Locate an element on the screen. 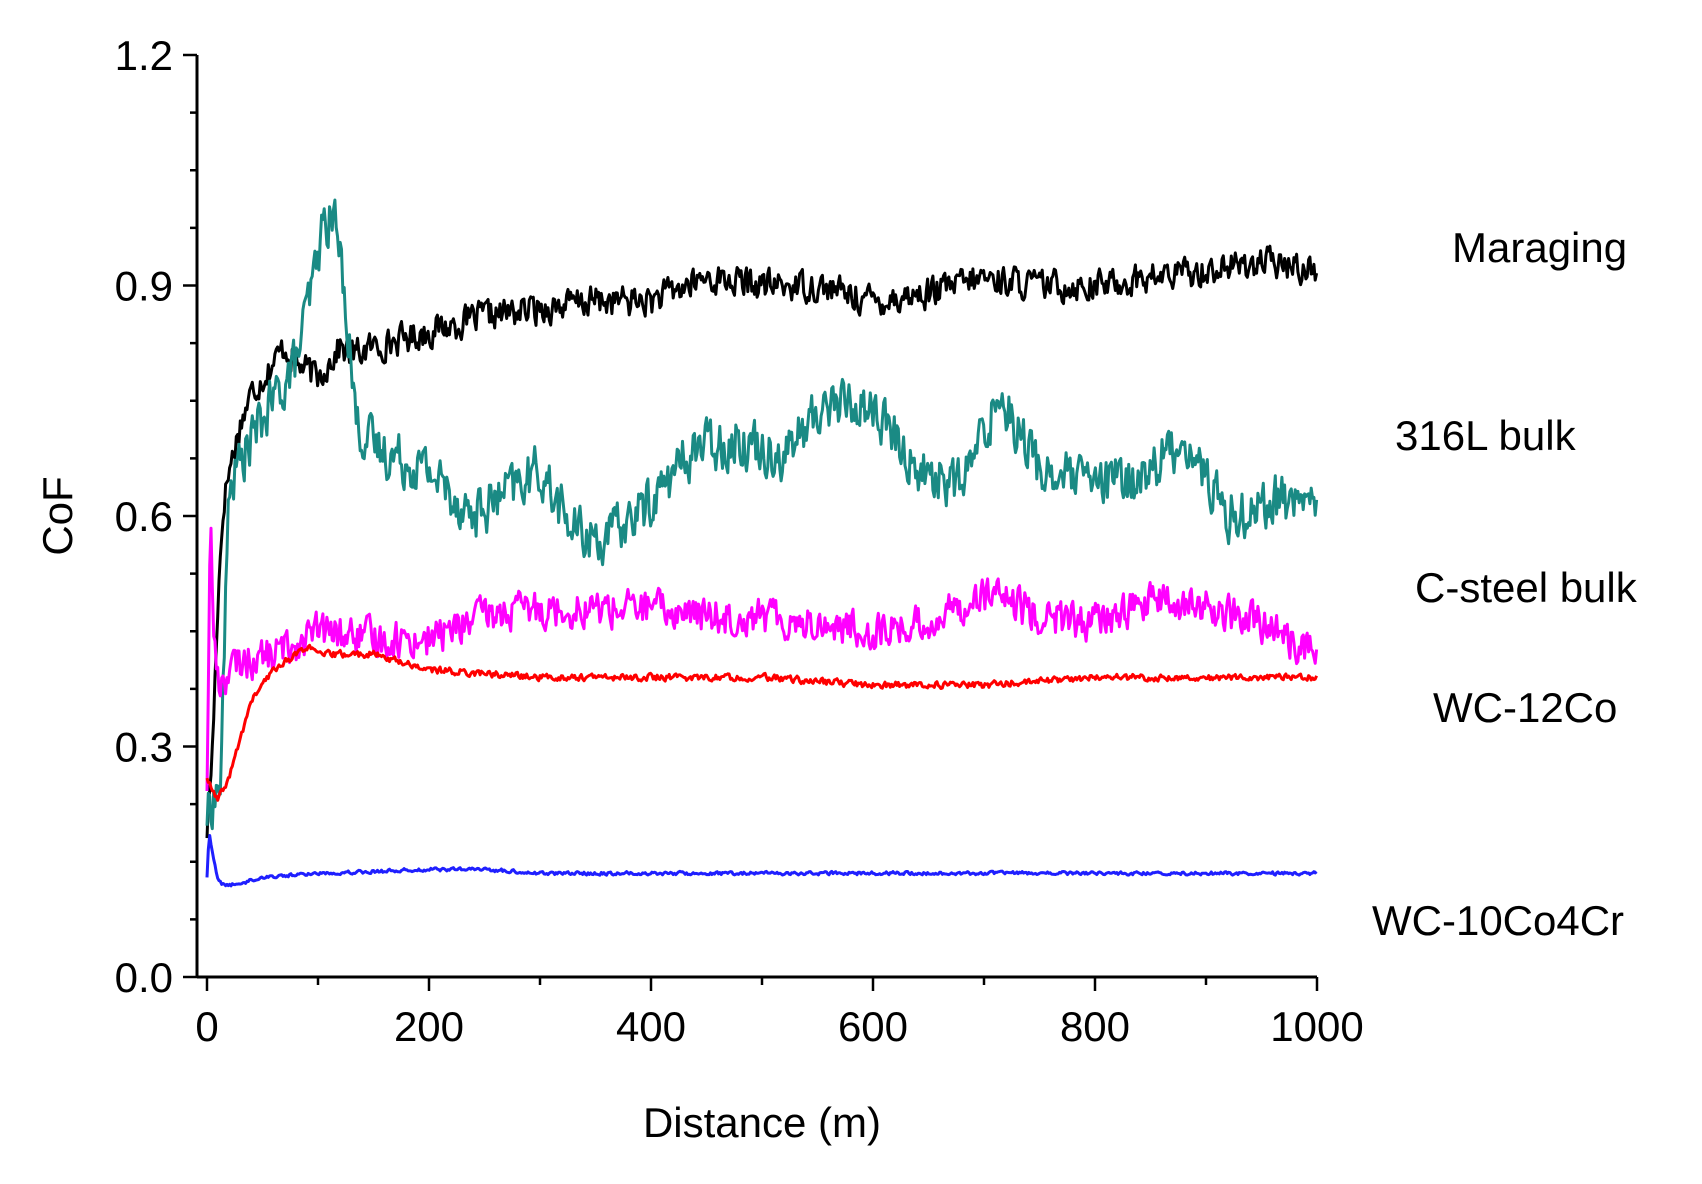  series-label-c-steel-bulk: C-steel bulk is located at coordinates (1526, 587).